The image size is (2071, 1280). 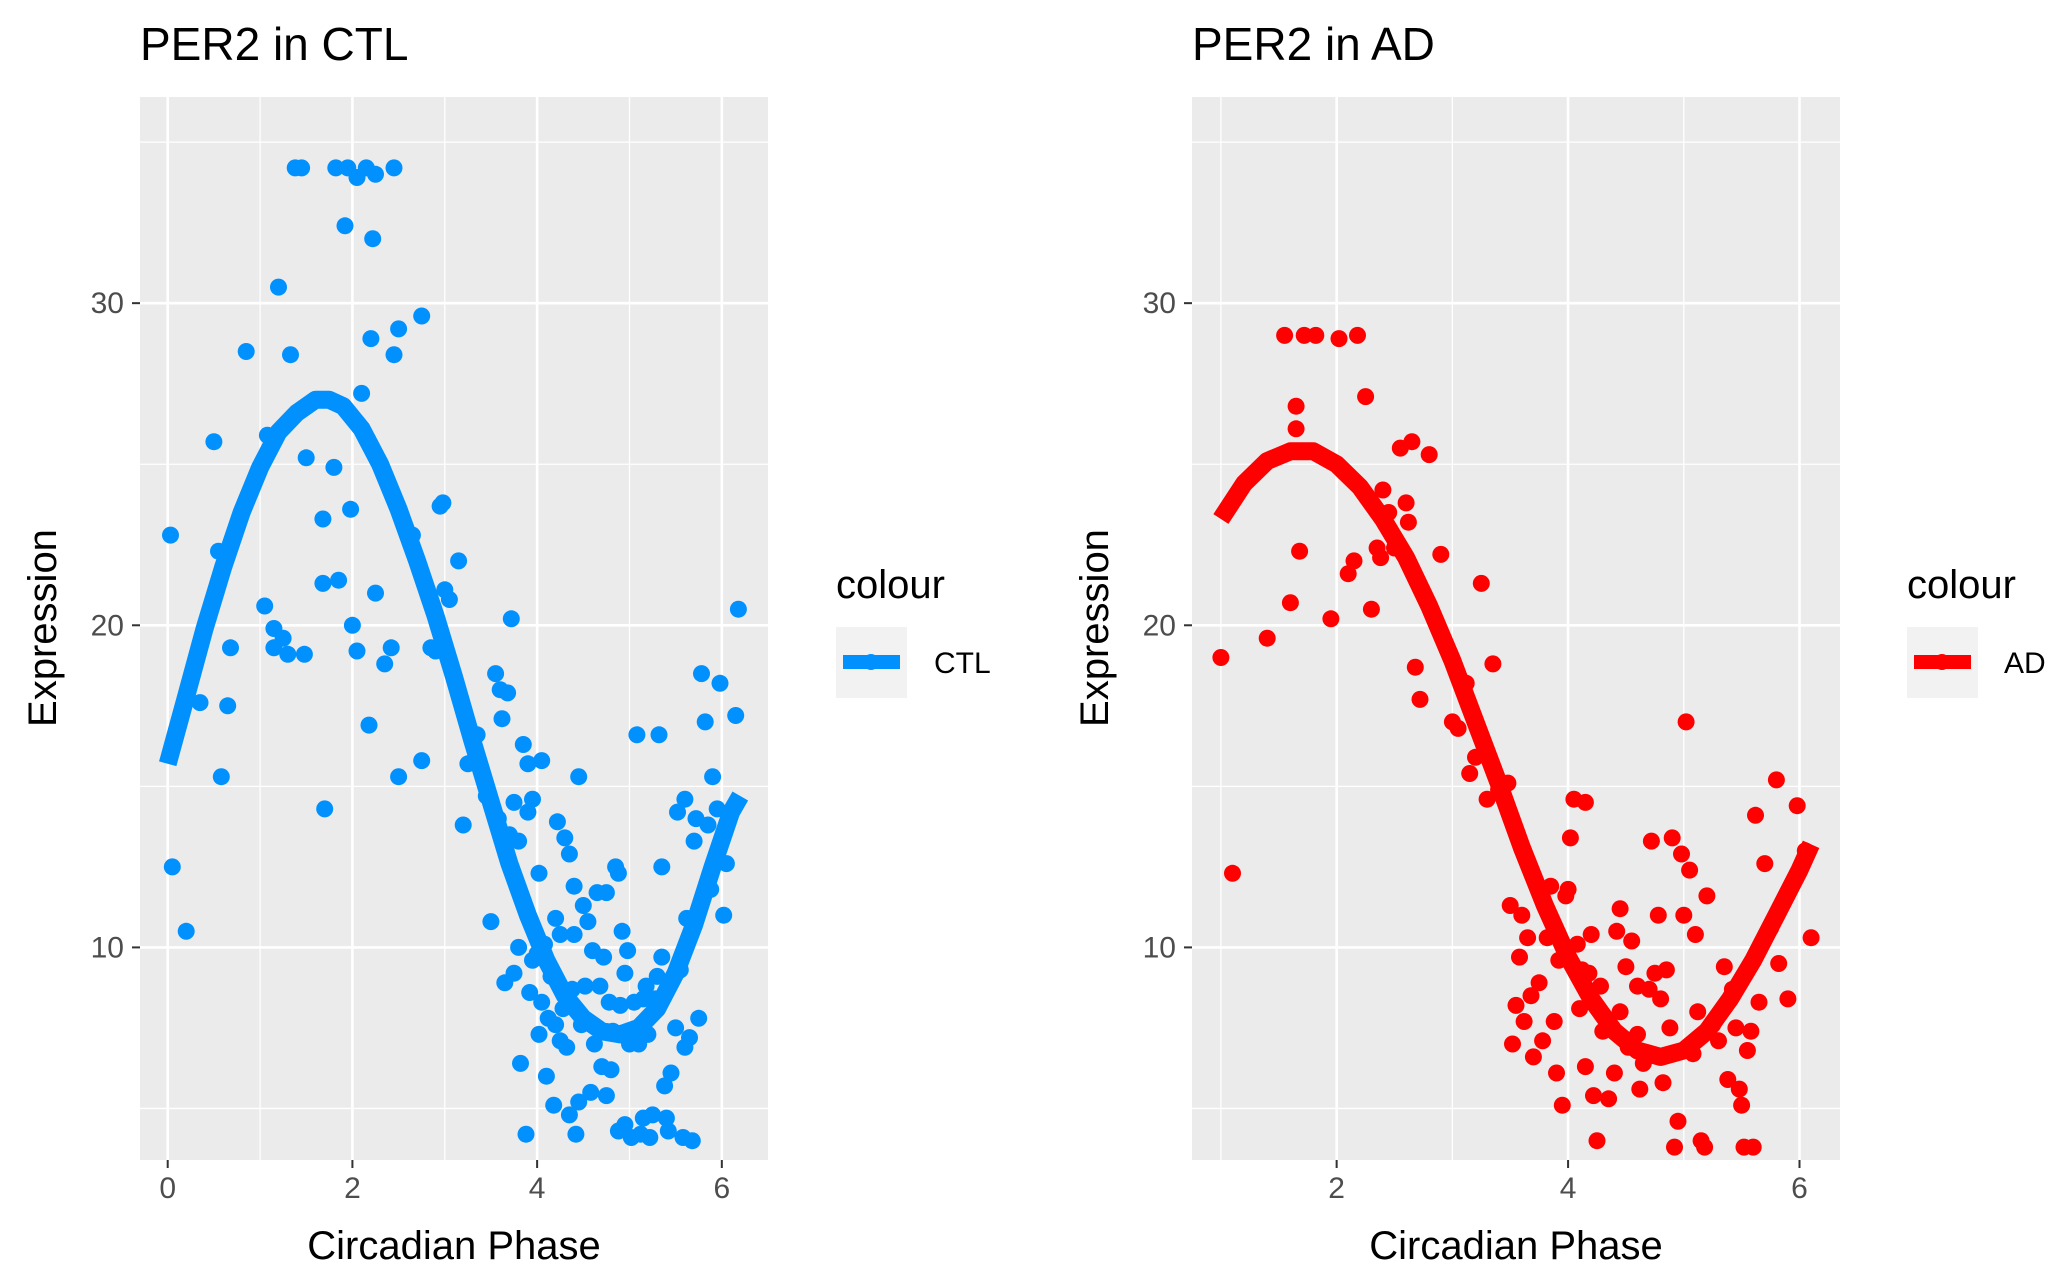 I want to click on x-axis-ad: 2 4 6, so click(x=1568, y=1182).